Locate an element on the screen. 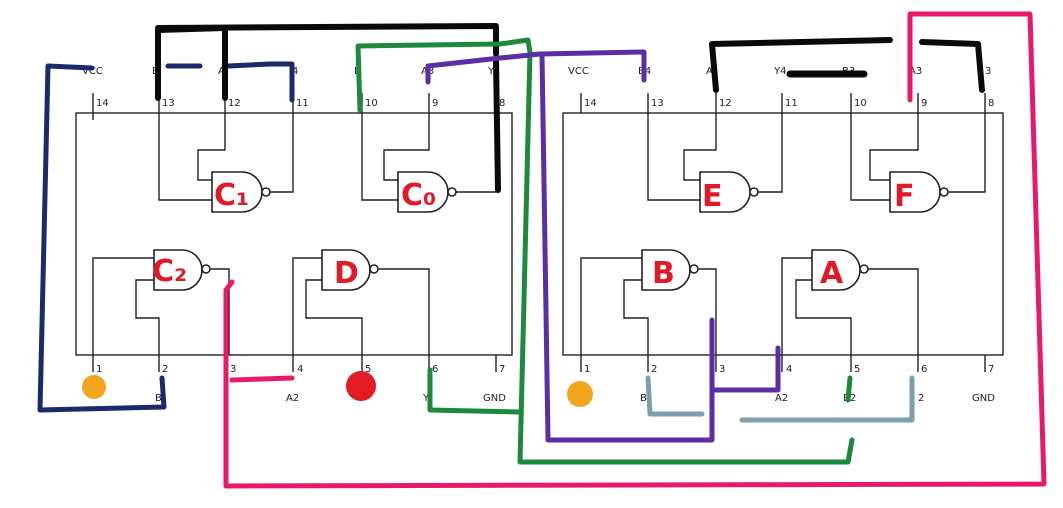 Image resolution: width=1063 pixels, height=508 pixels. chip-1-pin14-num: 14 is located at coordinates (102, 103).